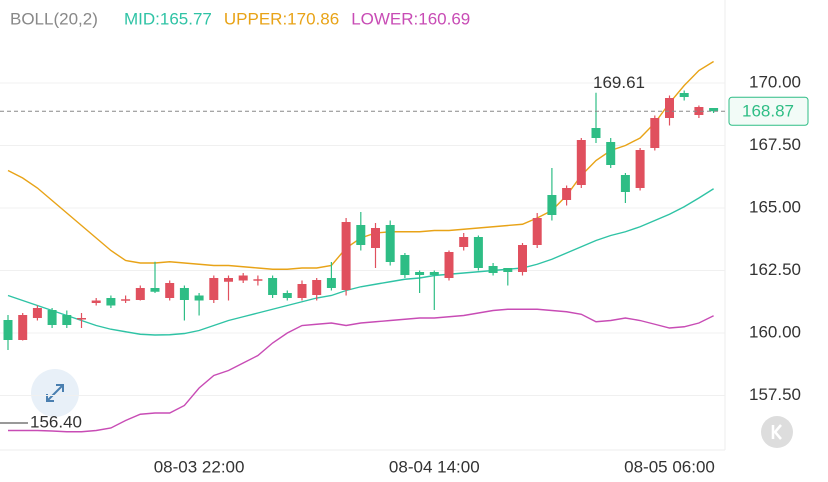  Describe the element at coordinates (775, 394) in the screenshot. I see `y-tick-label: 157.50` at that location.